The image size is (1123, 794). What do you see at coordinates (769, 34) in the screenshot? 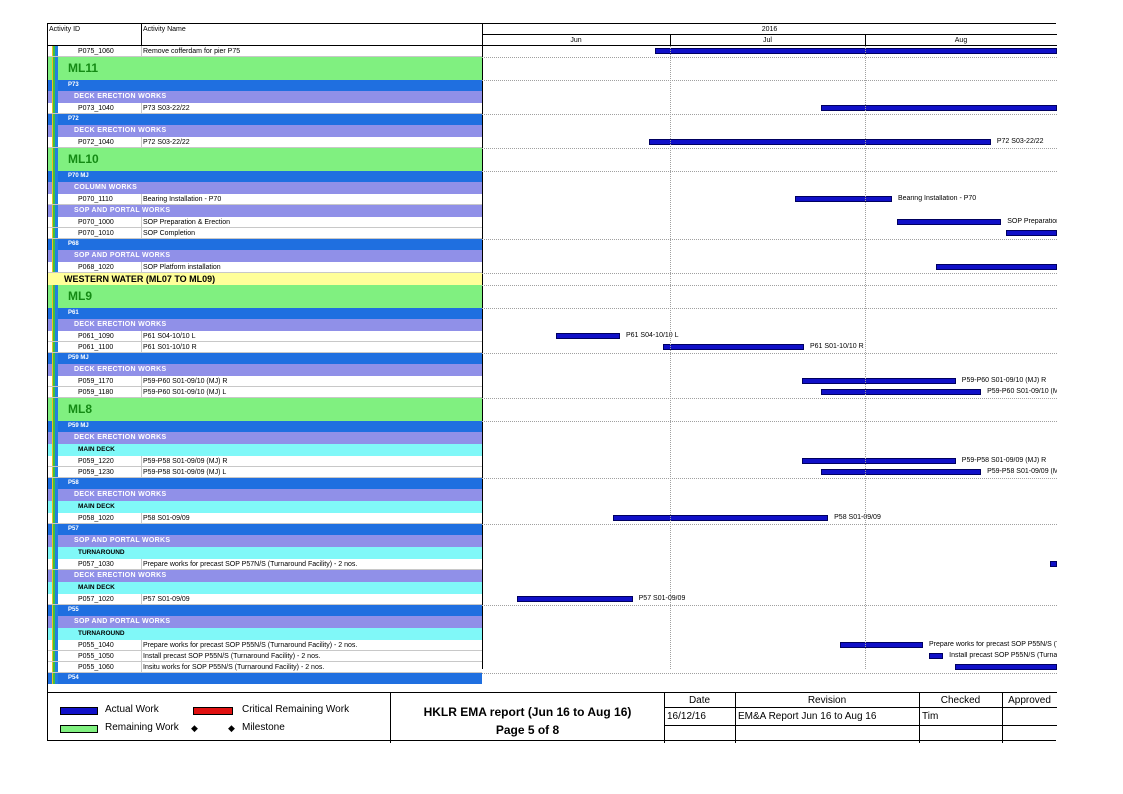
I see `header-divider` at bounding box center [769, 34].